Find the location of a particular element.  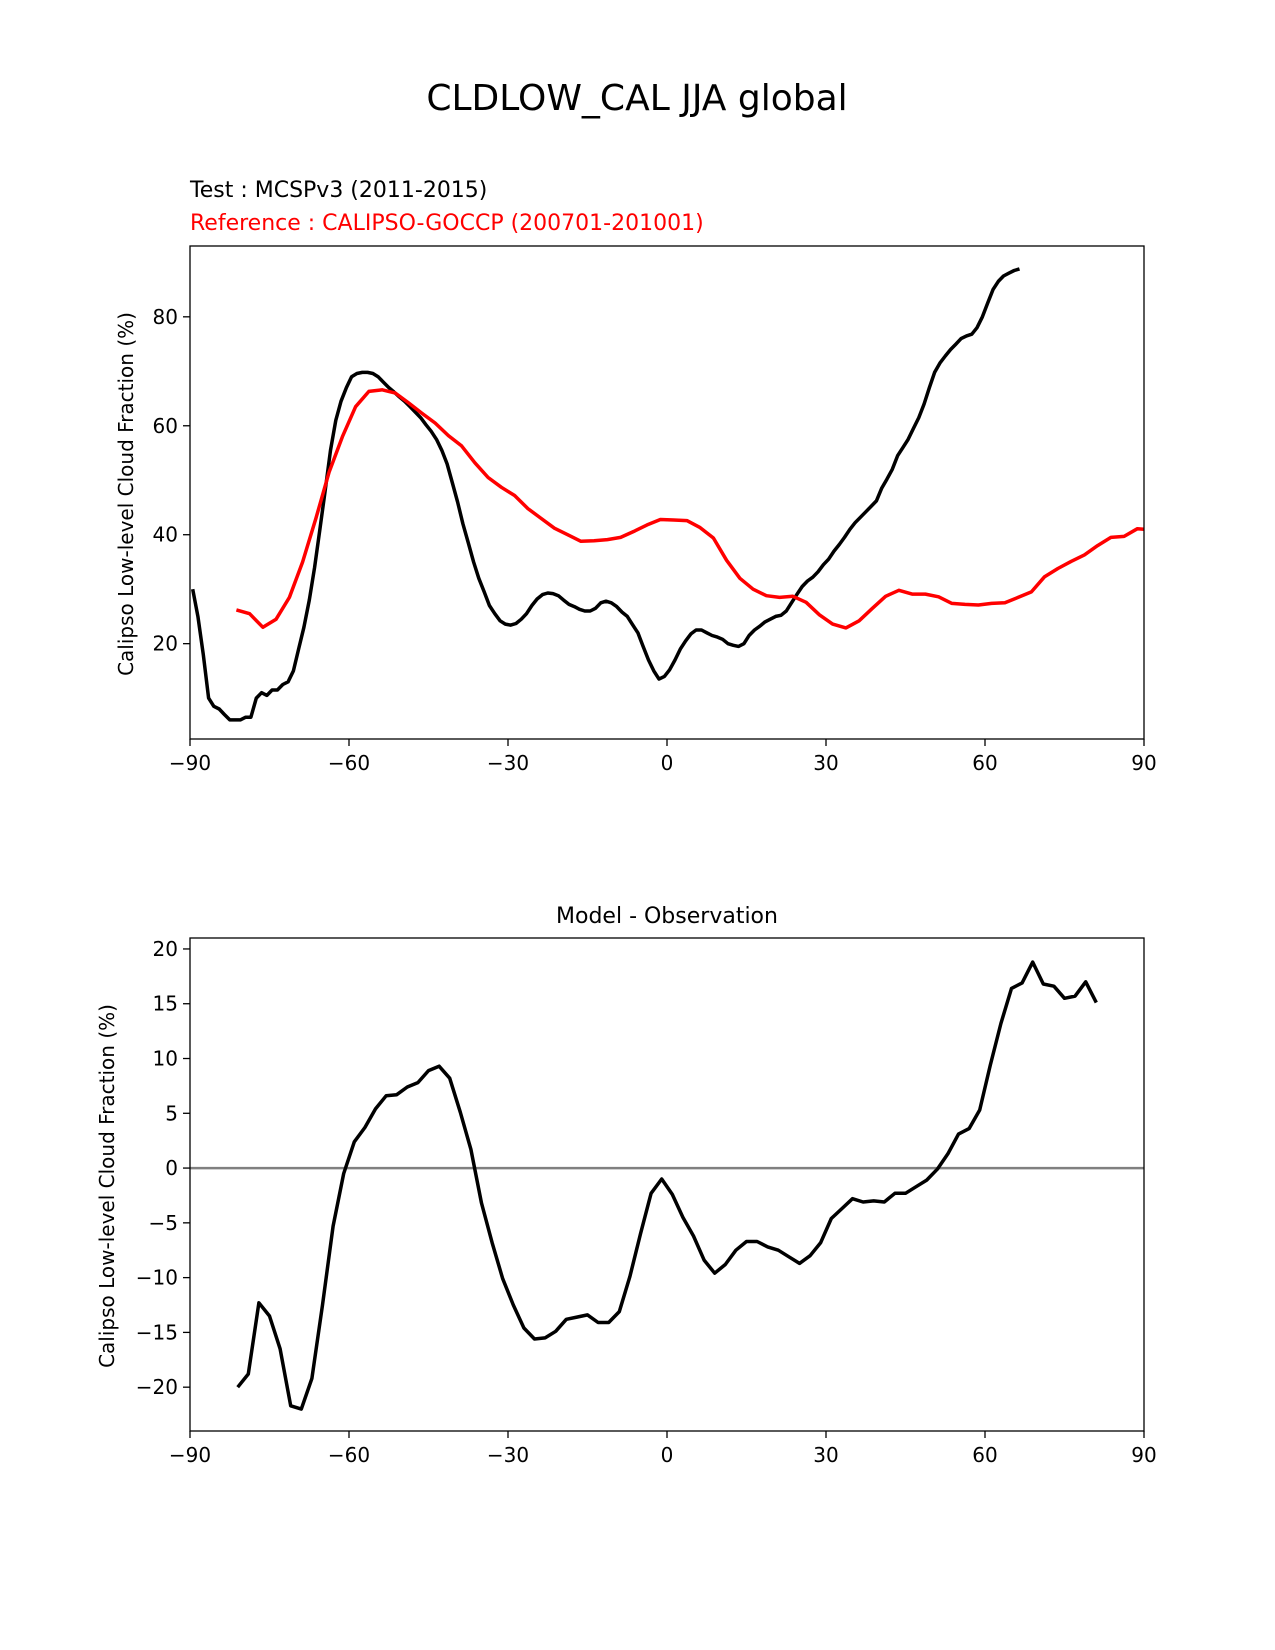

top-x-tick-label: −90 is located at coordinates (190, 763).